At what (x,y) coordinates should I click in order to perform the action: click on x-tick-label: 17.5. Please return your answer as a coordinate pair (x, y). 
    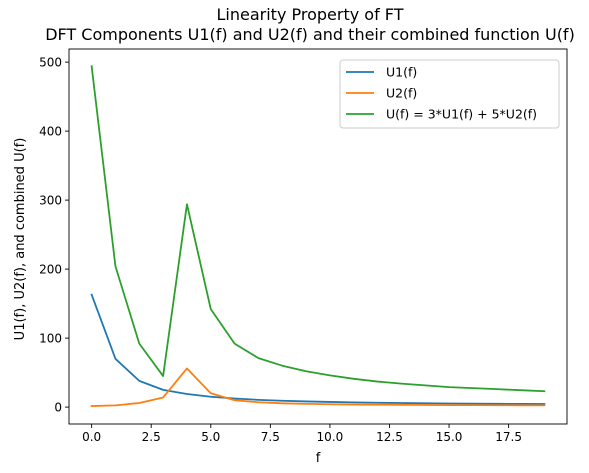
    Looking at the image, I should click on (508, 437).